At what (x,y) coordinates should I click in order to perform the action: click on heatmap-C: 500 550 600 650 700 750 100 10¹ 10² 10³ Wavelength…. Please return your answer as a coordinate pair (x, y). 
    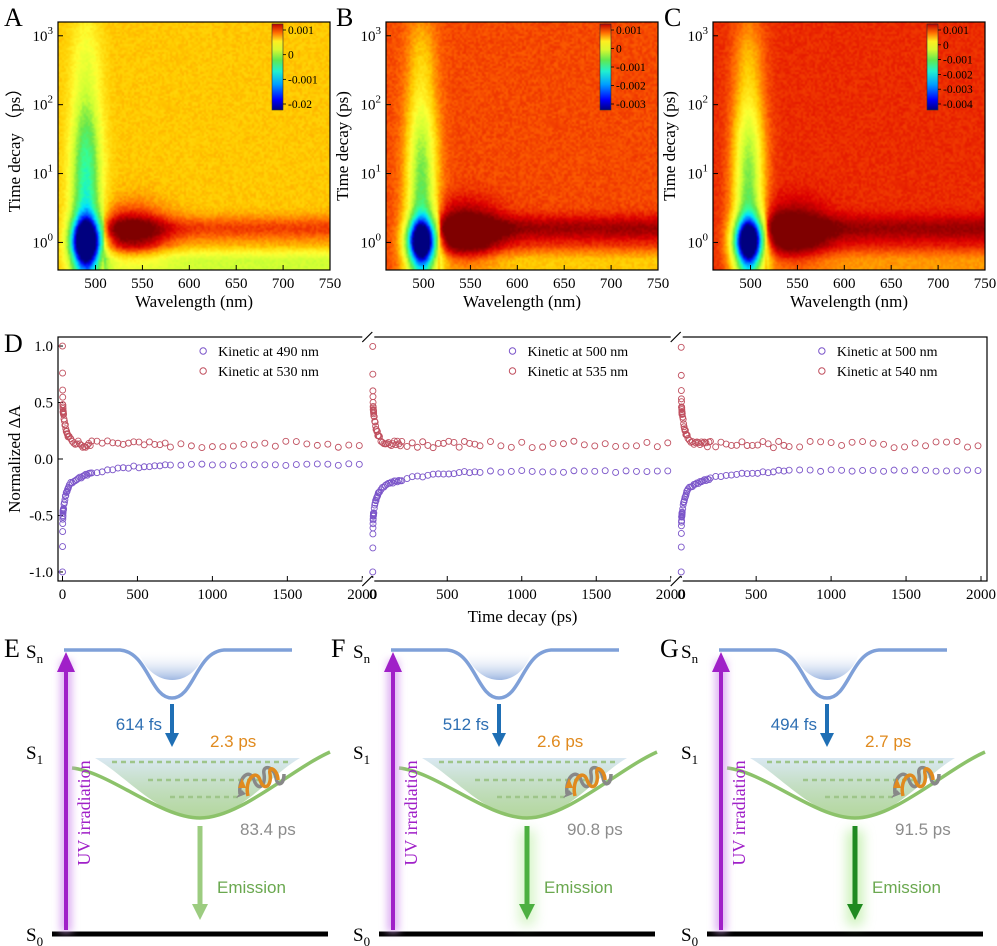
    Looking at the image, I should click on (828, 166).